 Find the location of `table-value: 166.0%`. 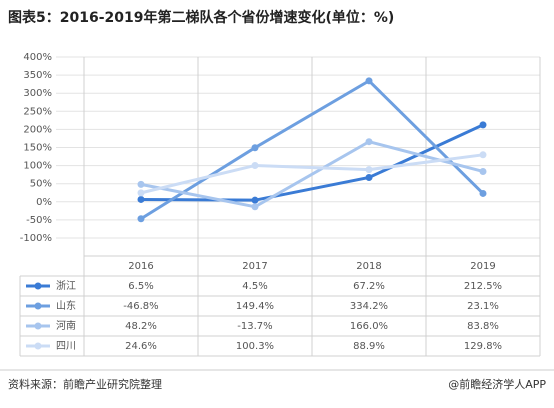

table-value: 166.0% is located at coordinates (369, 326).